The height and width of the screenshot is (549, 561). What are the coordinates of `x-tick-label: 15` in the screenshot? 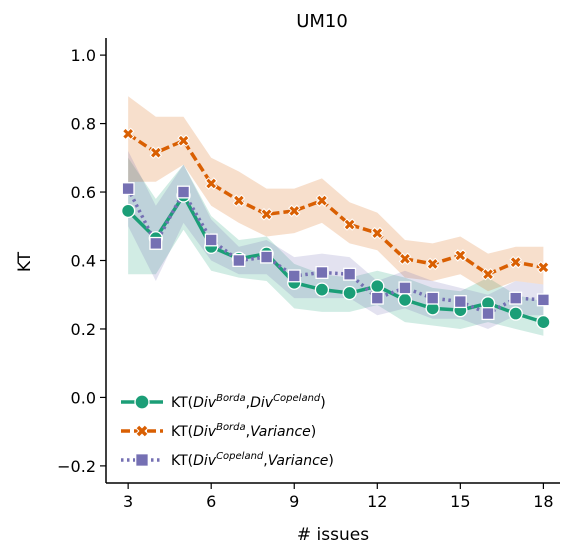 It's located at (460, 501).